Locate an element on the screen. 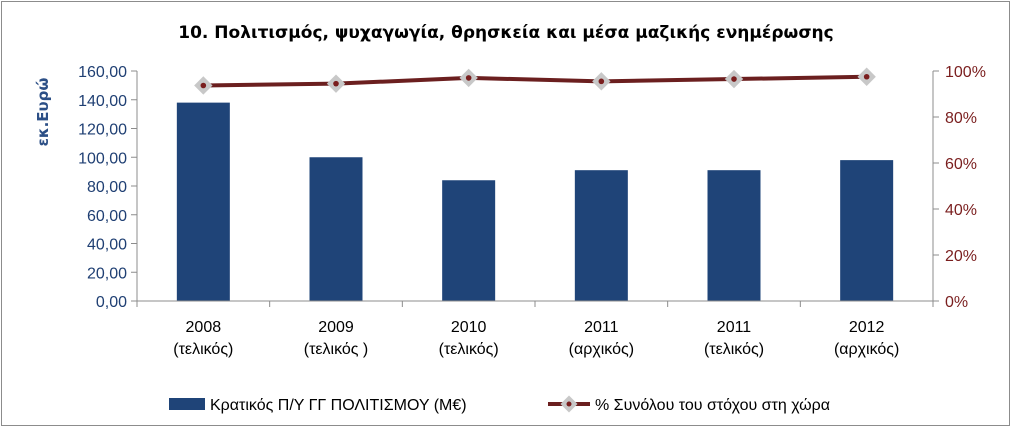 The image size is (1013, 429). x-tick-label: 2008 is located at coordinates (204, 327).